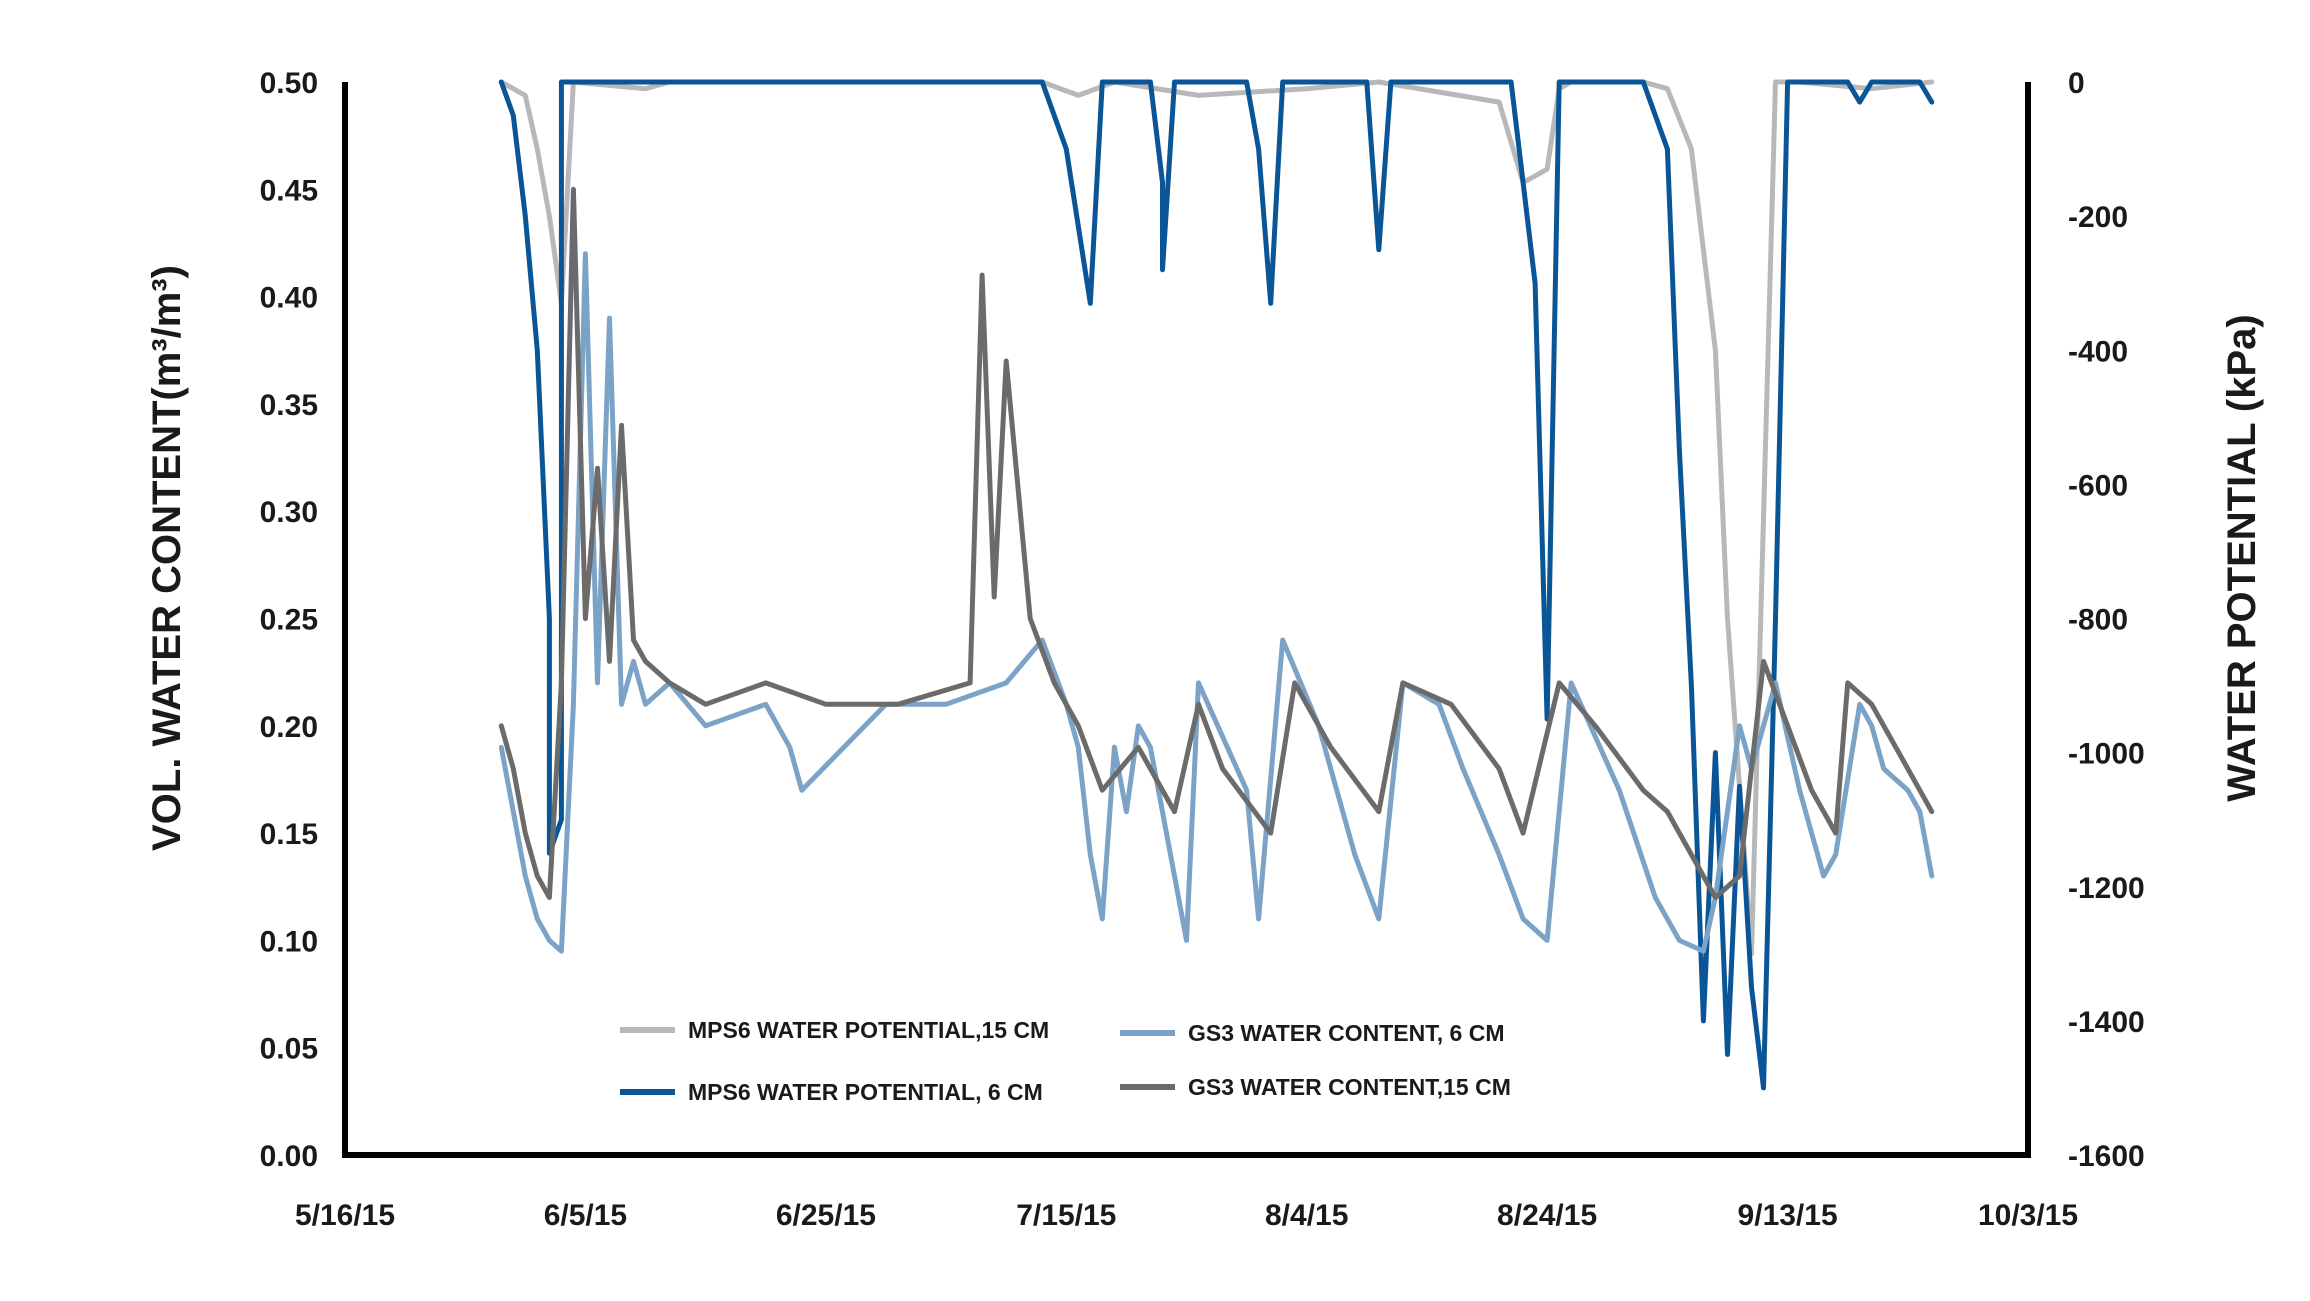 Image resolution: width=2310 pixels, height=1301 pixels. Describe the element at coordinates (2098, 485) in the screenshot. I see `y2-tick-label: -600` at that location.